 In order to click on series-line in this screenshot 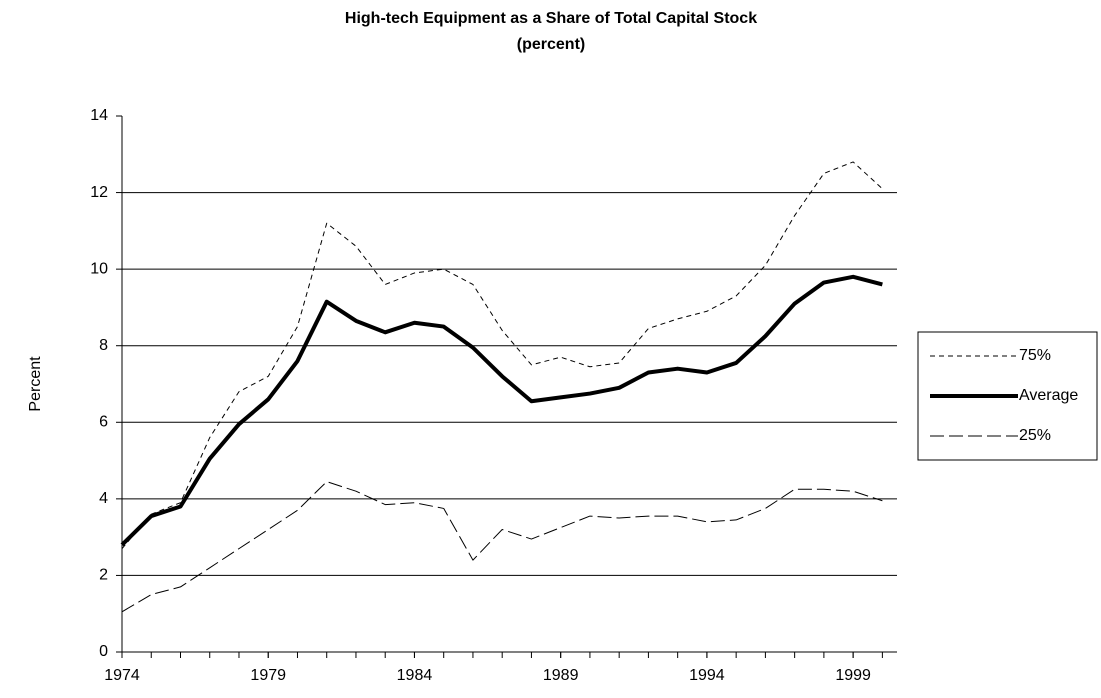, I will do `click(502, 547)`.